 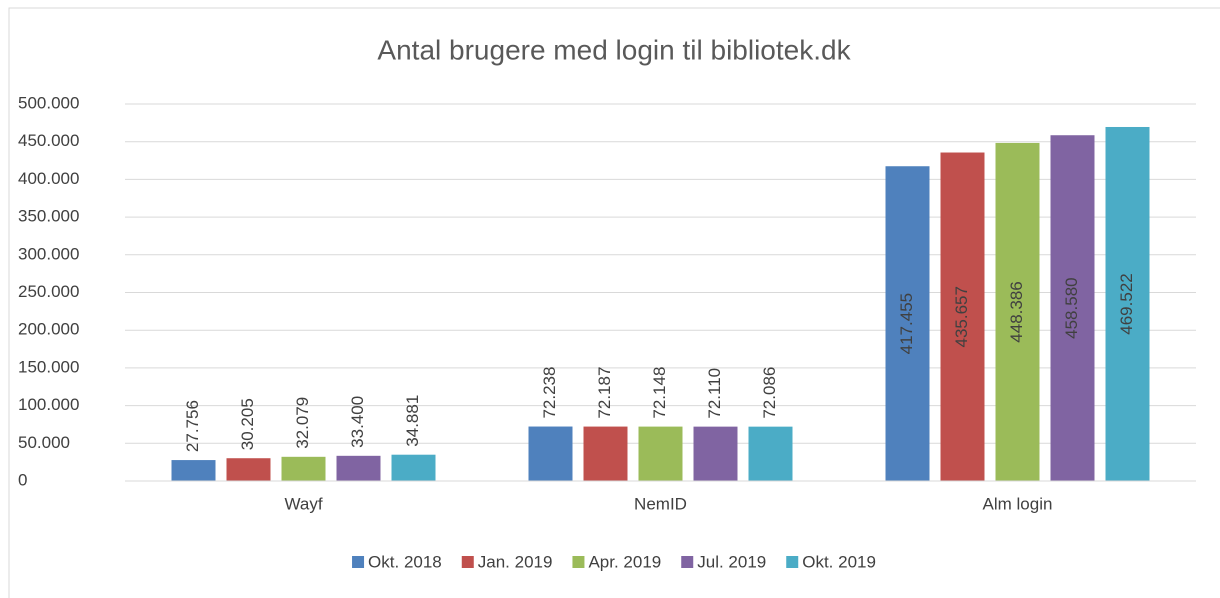 What do you see at coordinates (303, 503) in the screenshot?
I see `x-tick-label: Wayf` at bounding box center [303, 503].